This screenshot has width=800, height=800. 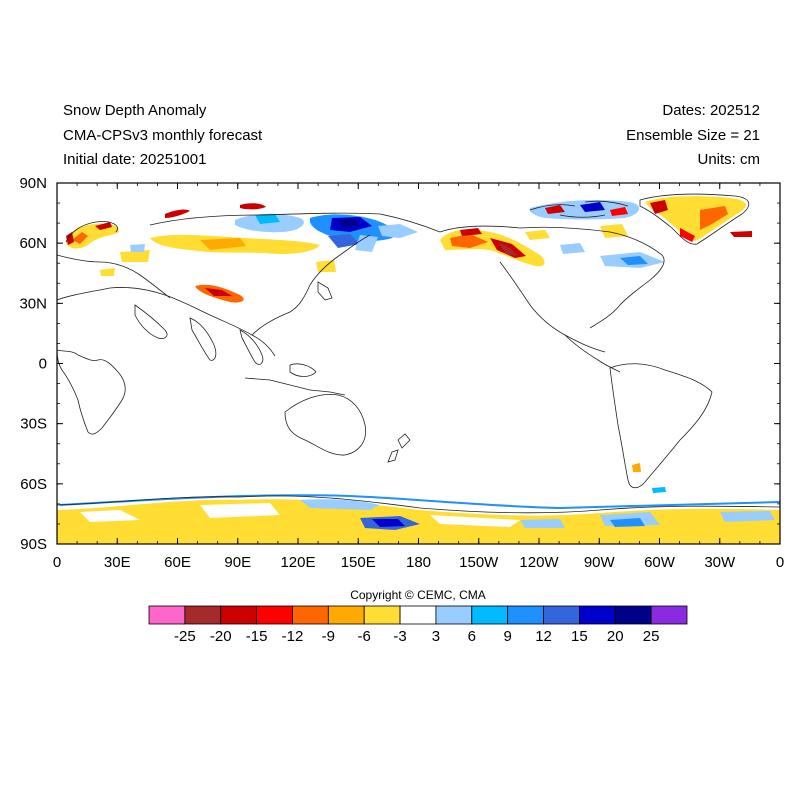 I want to click on lon-label: 60E, so click(x=177, y=562).